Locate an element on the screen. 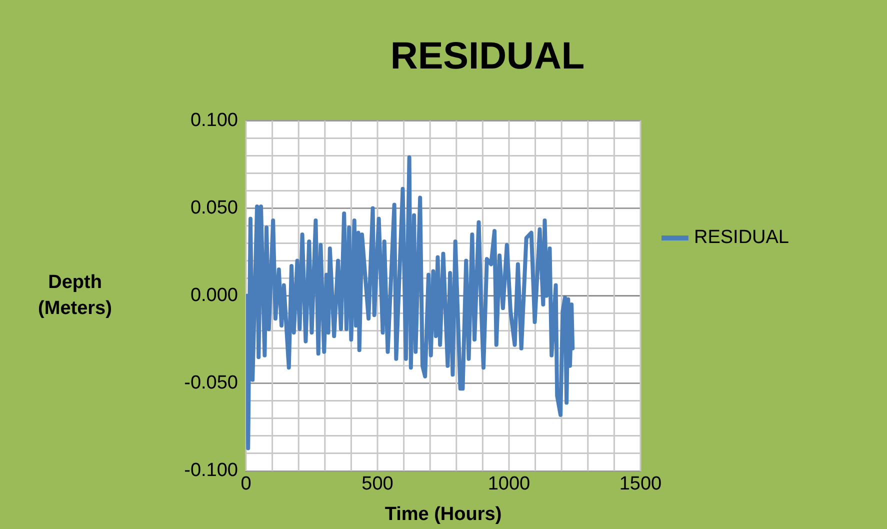 The image size is (887, 529). x-tick-label: 1000 is located at coordinates (509, 484).